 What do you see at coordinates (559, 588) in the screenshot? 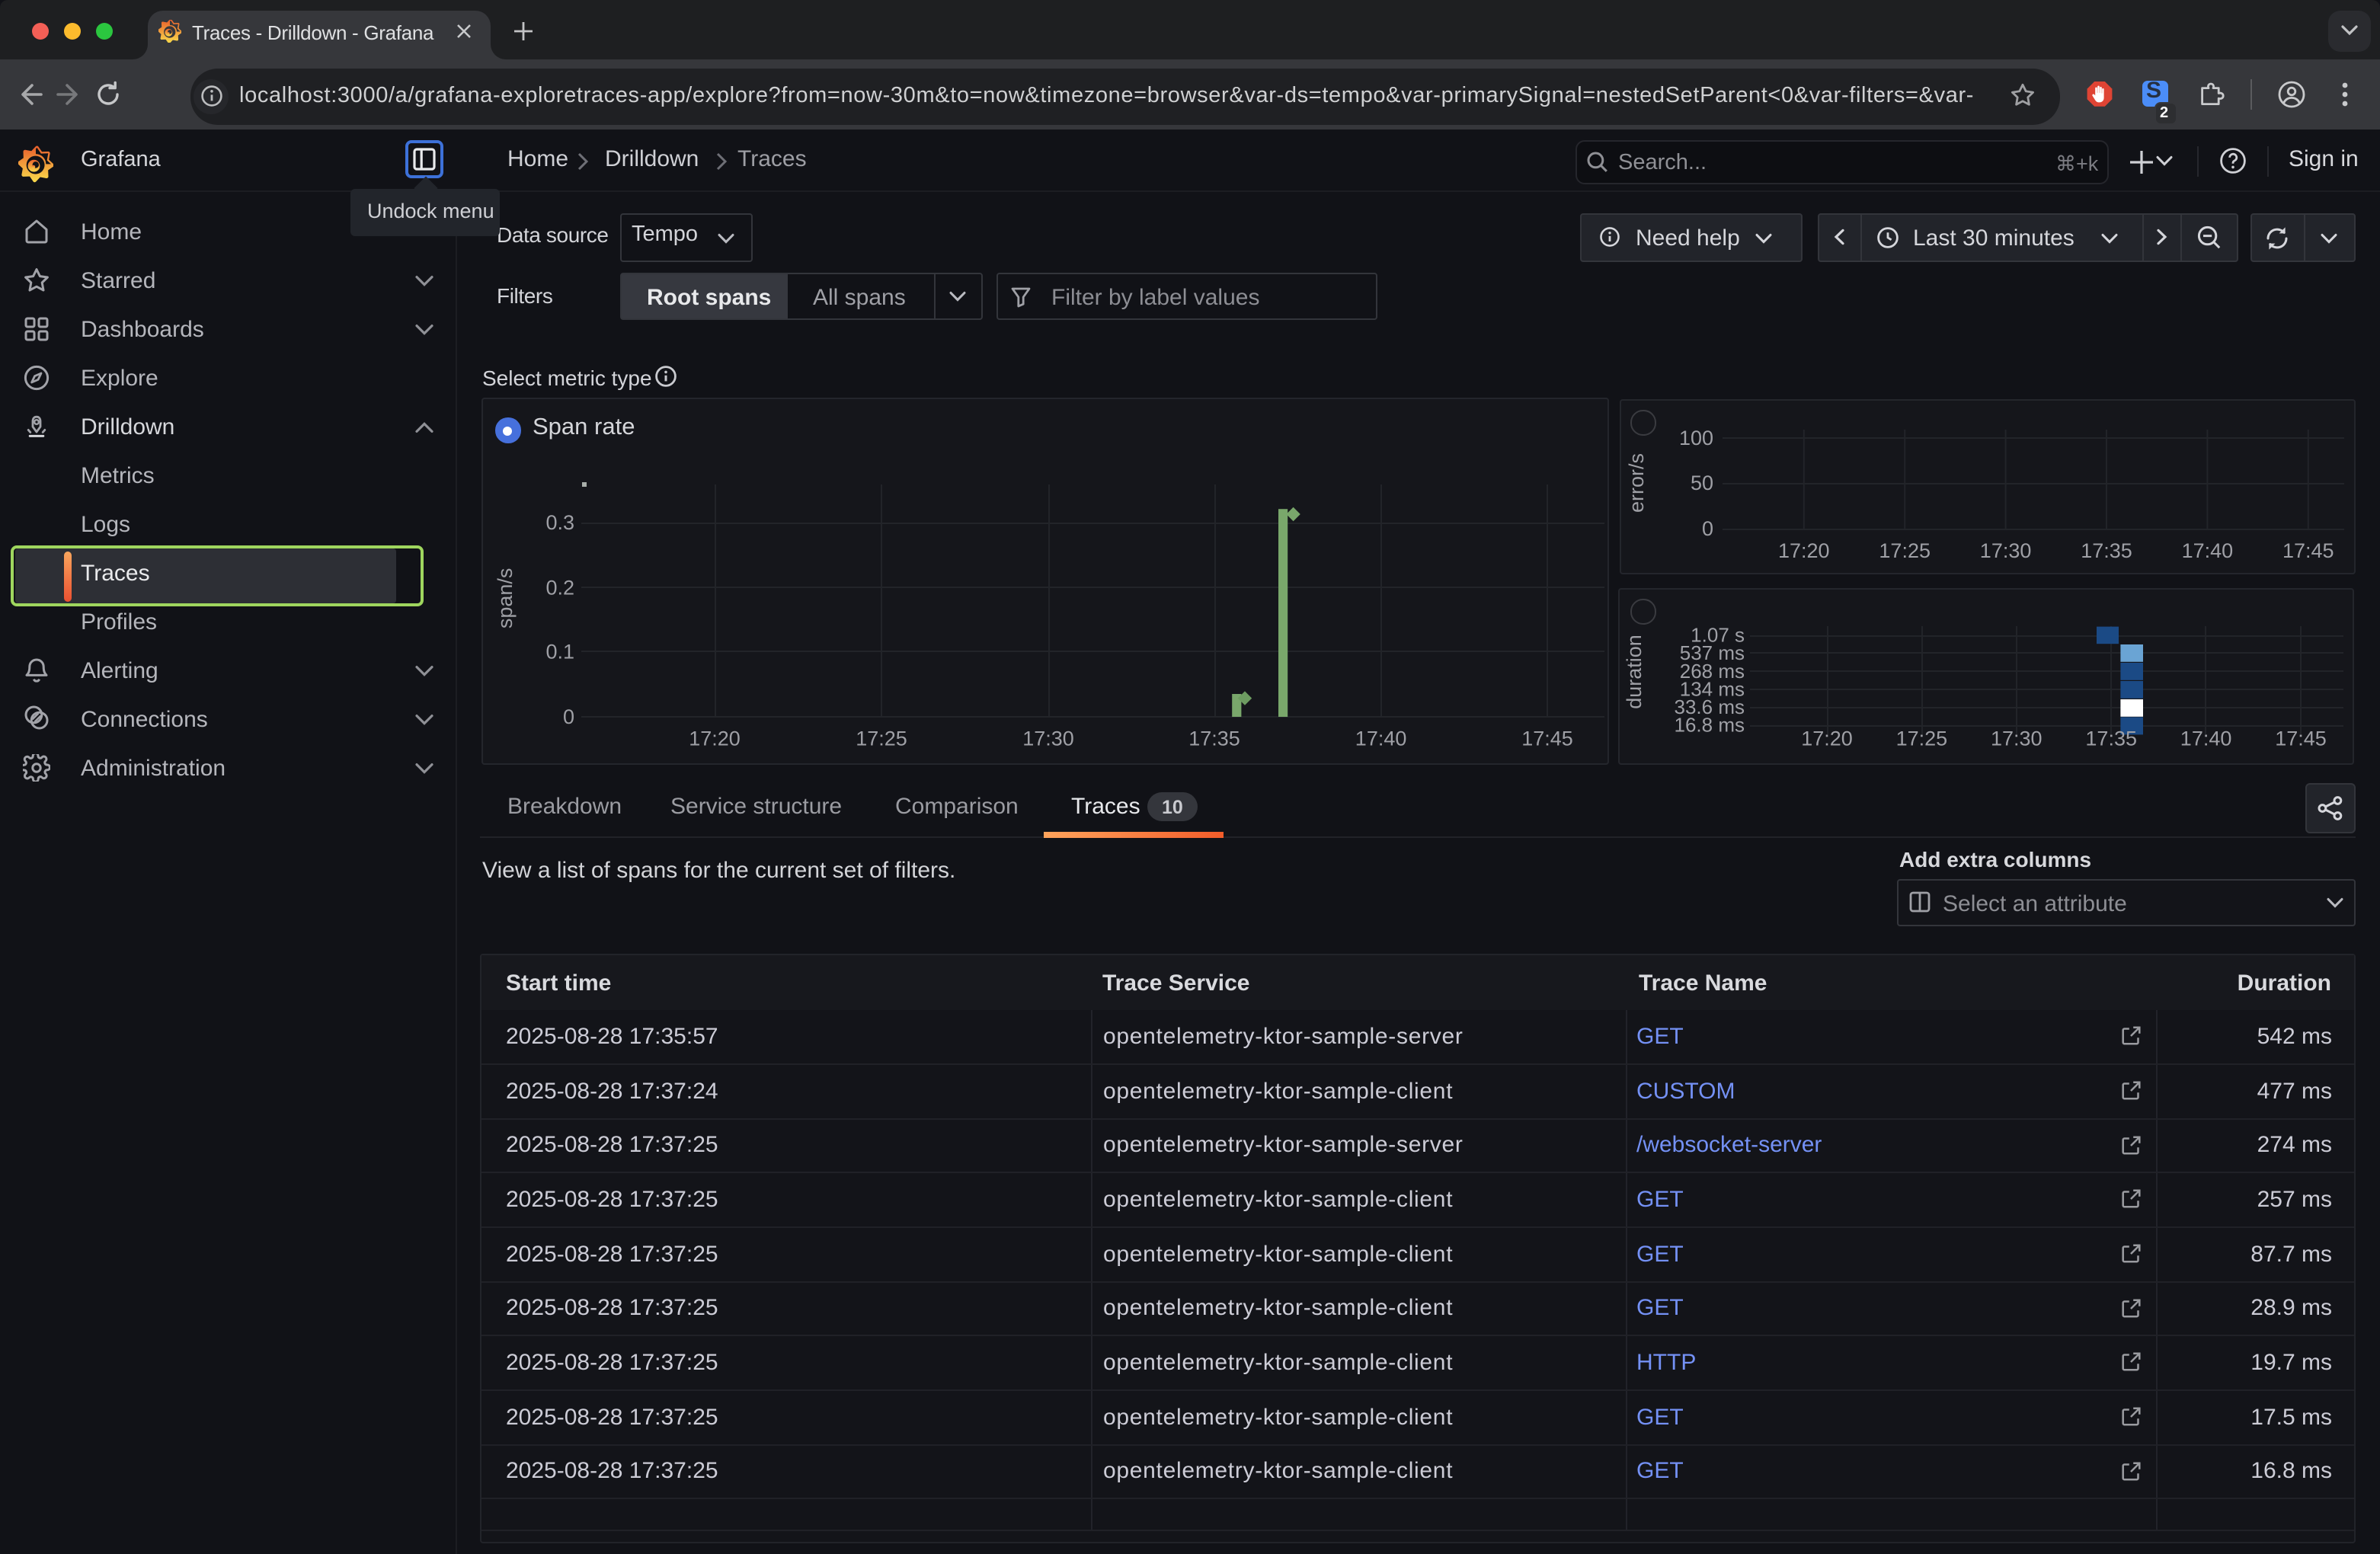
I see `svg-text: 0.2` at bounding box center [559, 588].